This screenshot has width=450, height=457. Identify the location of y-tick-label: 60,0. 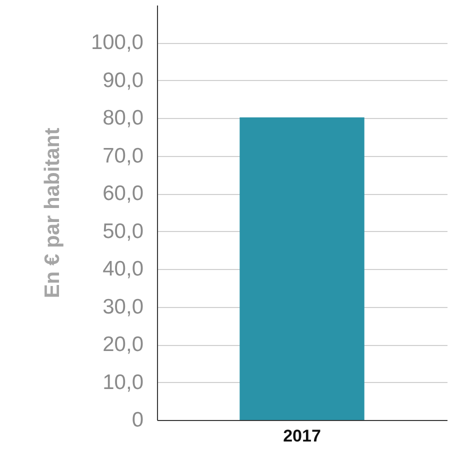
(123, 194).